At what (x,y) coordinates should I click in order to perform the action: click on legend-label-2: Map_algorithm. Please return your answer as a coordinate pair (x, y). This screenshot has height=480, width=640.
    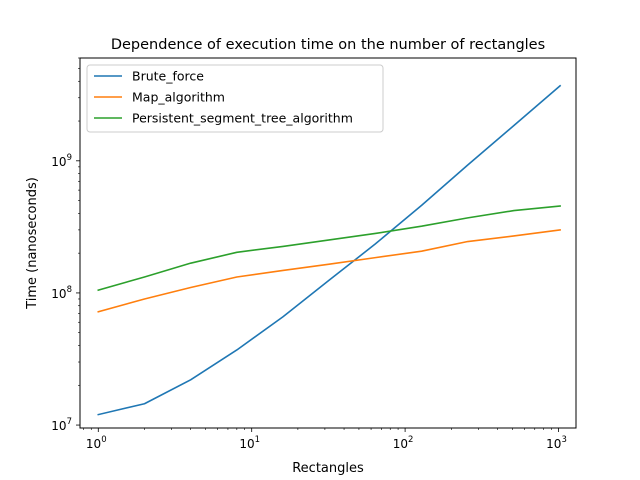
    Looking at the image, I should click on (178, 97).